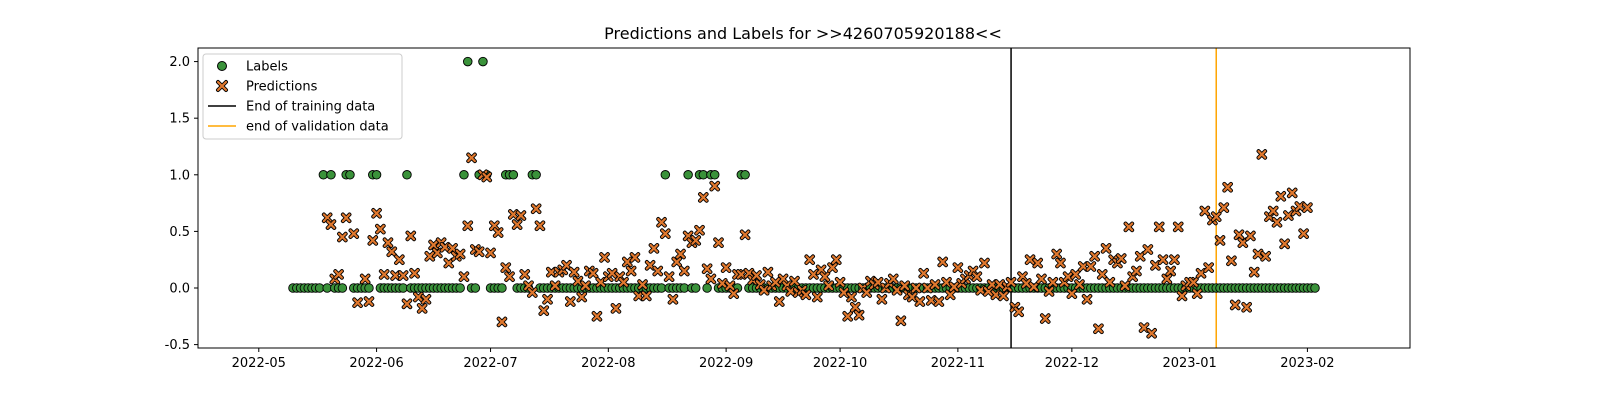 The image size is (1600, 400). What do you see at coordinates (179, 119) in the screenshot?
I see `y-tick-label: 1.5` at bounding box center [179, 119].